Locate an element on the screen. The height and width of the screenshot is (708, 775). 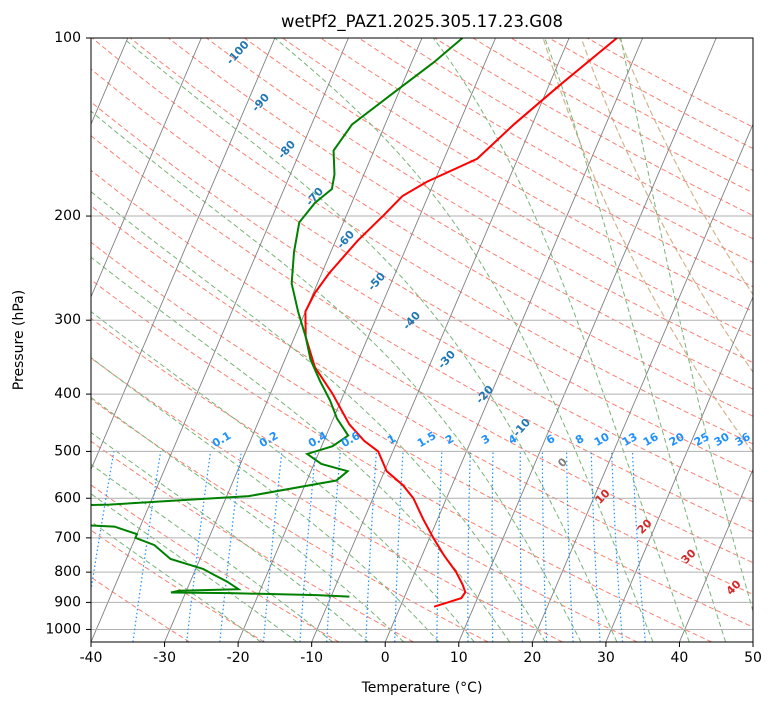
chart-title: wetPf2_PAZ1.2025.305.17.23.G08 is located at coordinates (422, 22).